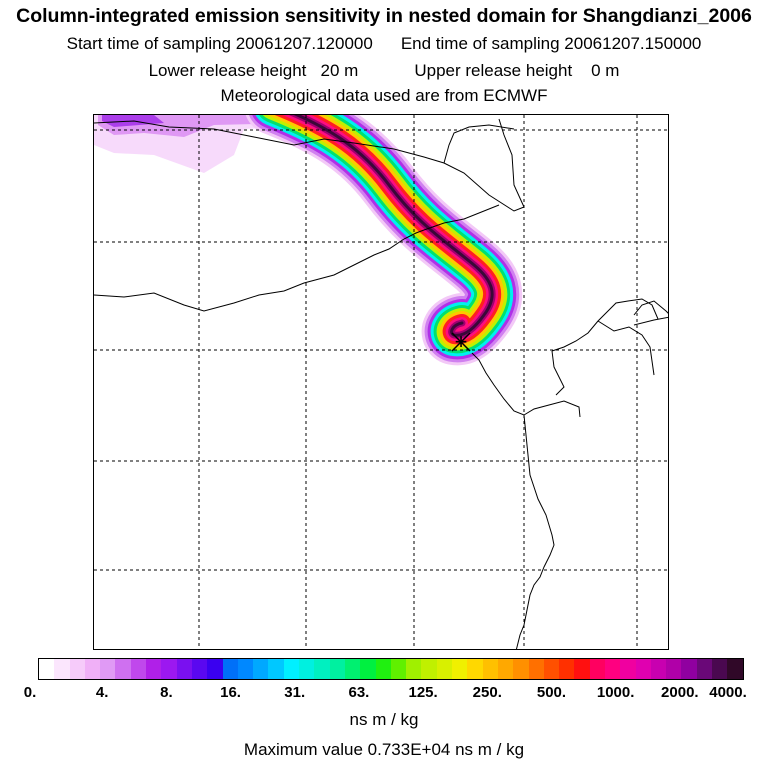  I want to click on receptor-site: +, so click(461, 341).